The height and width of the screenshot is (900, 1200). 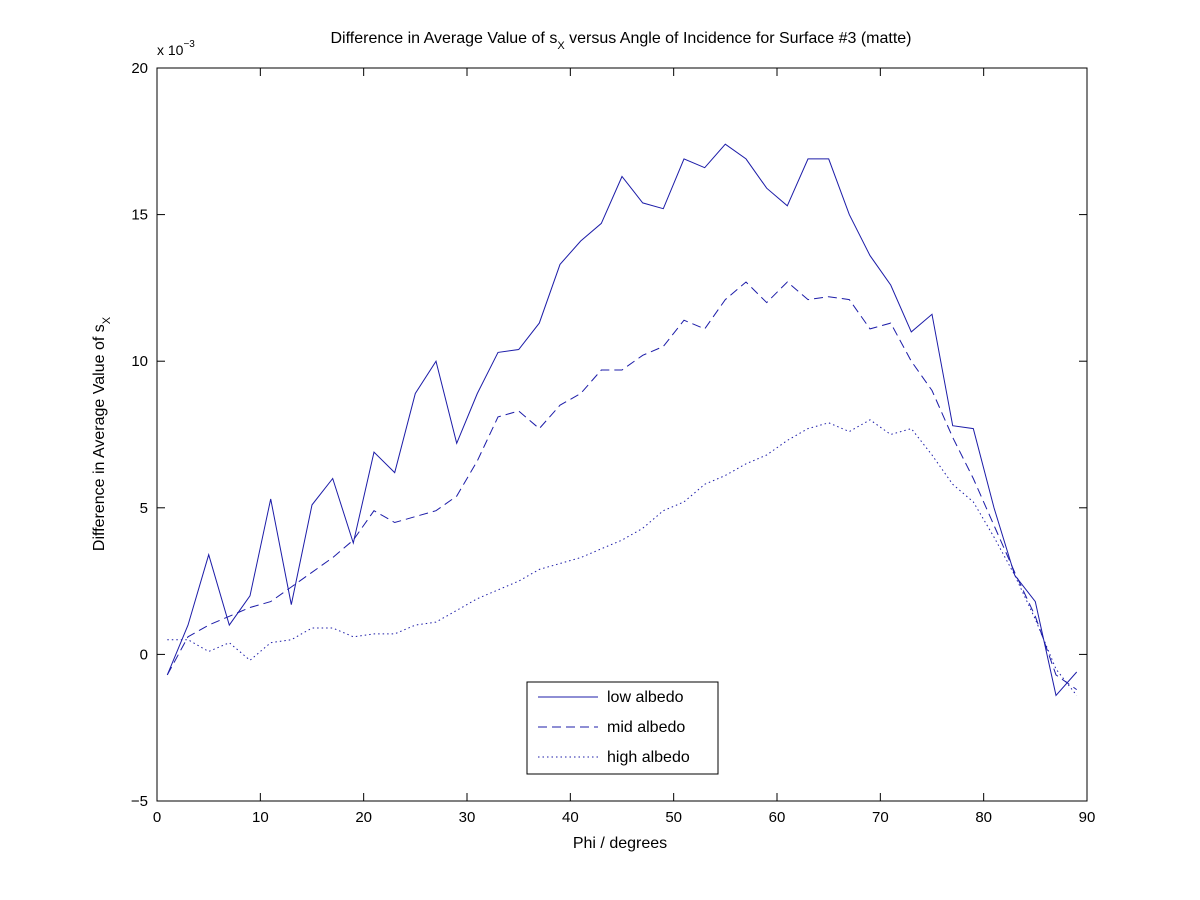 What do you see at coordinates (983, 817) in the screenshot?
I see `x-tick-label: 80` at bounding box center [983, 817].